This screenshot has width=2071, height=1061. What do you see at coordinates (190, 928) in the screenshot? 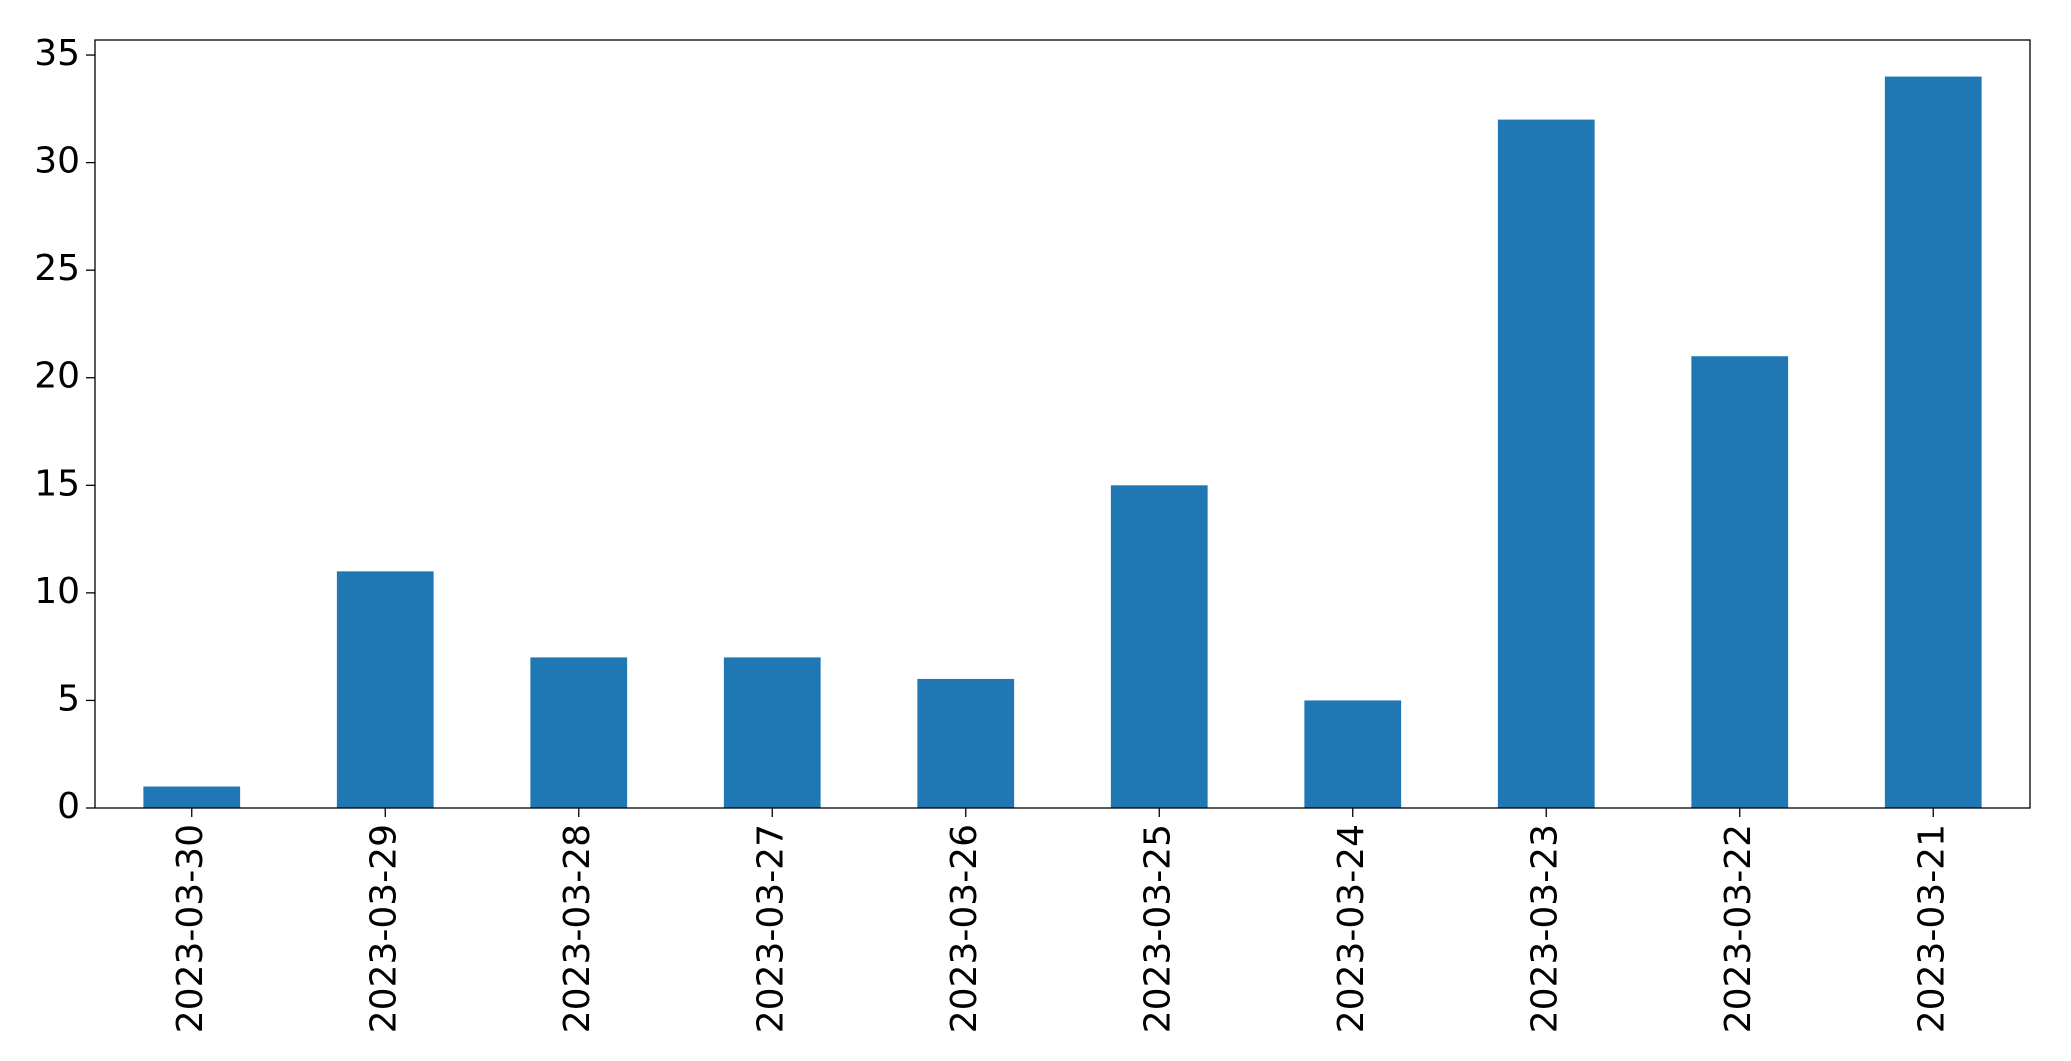
I see `x-tick-label: 2023-03-30` at bounding box center [190, 928].